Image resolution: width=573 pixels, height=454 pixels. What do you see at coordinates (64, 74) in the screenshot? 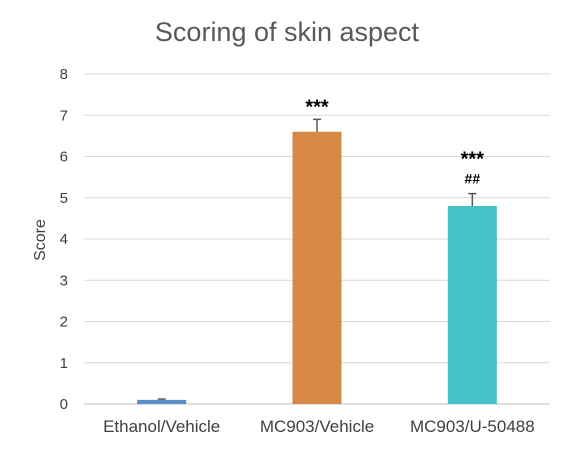
I see `y-tick-label: 8` at bounding box center [64, 74].